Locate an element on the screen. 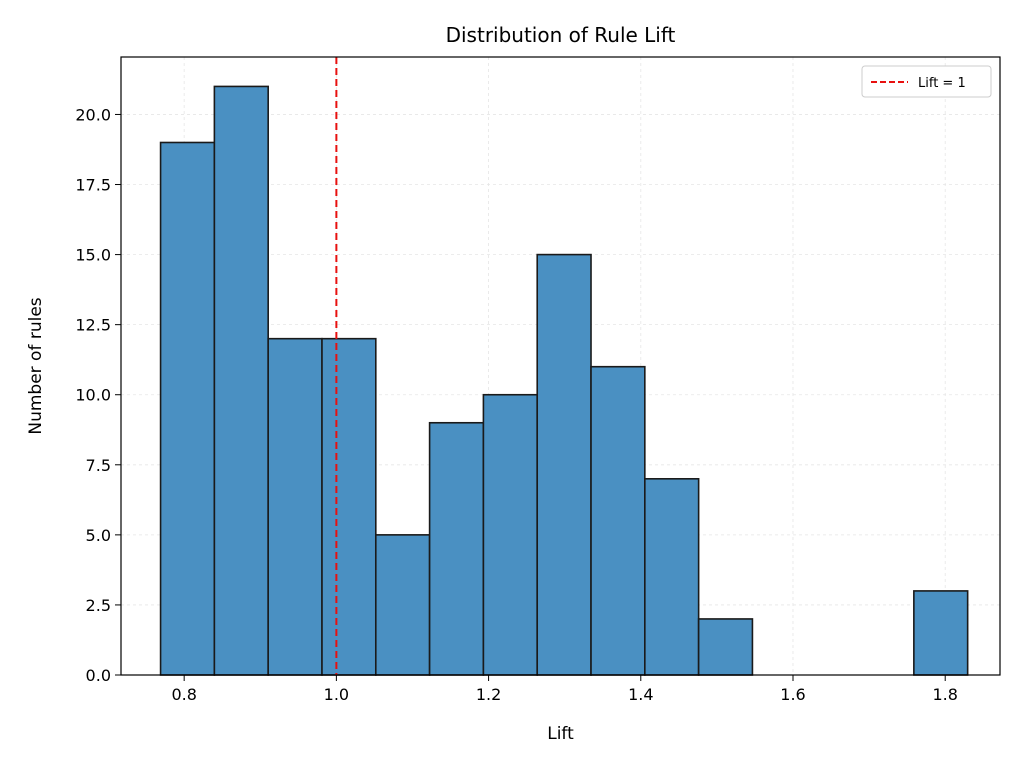  x-axis-label: Lift is located at coordinates (560, 734).